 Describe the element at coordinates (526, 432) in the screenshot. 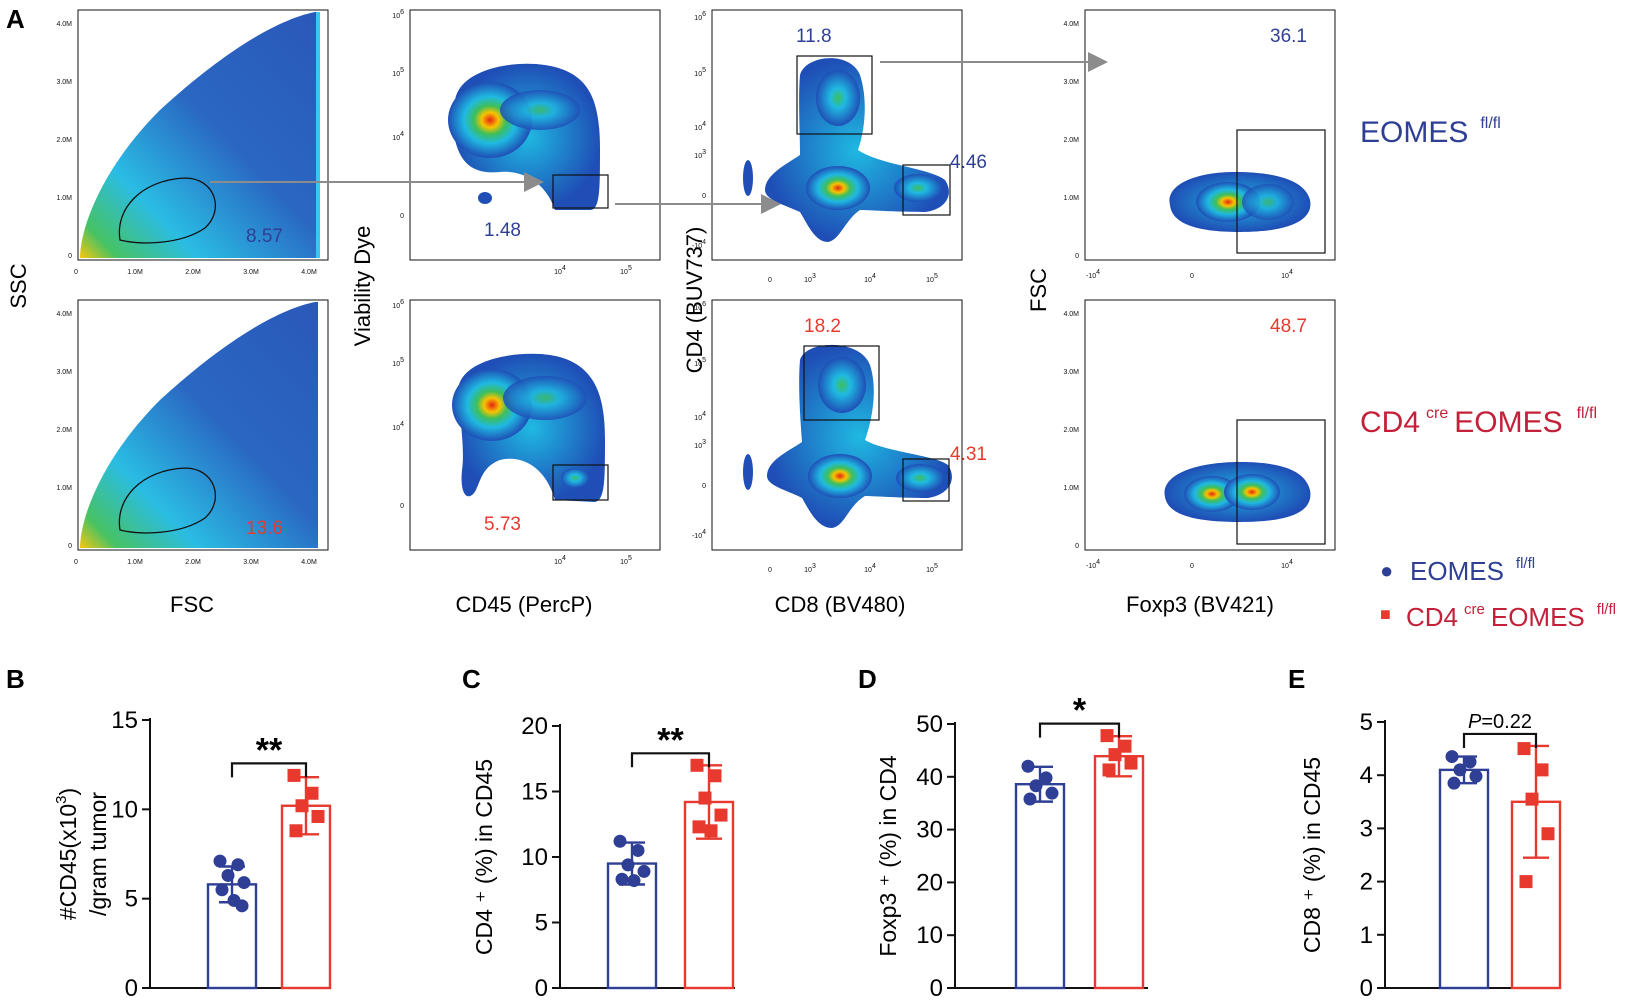

I see `flow-cd45-viability-bottom: 5.73 10⁴ 10⁵ 0 10⁴ 10⁵ 10⁶` at that location.